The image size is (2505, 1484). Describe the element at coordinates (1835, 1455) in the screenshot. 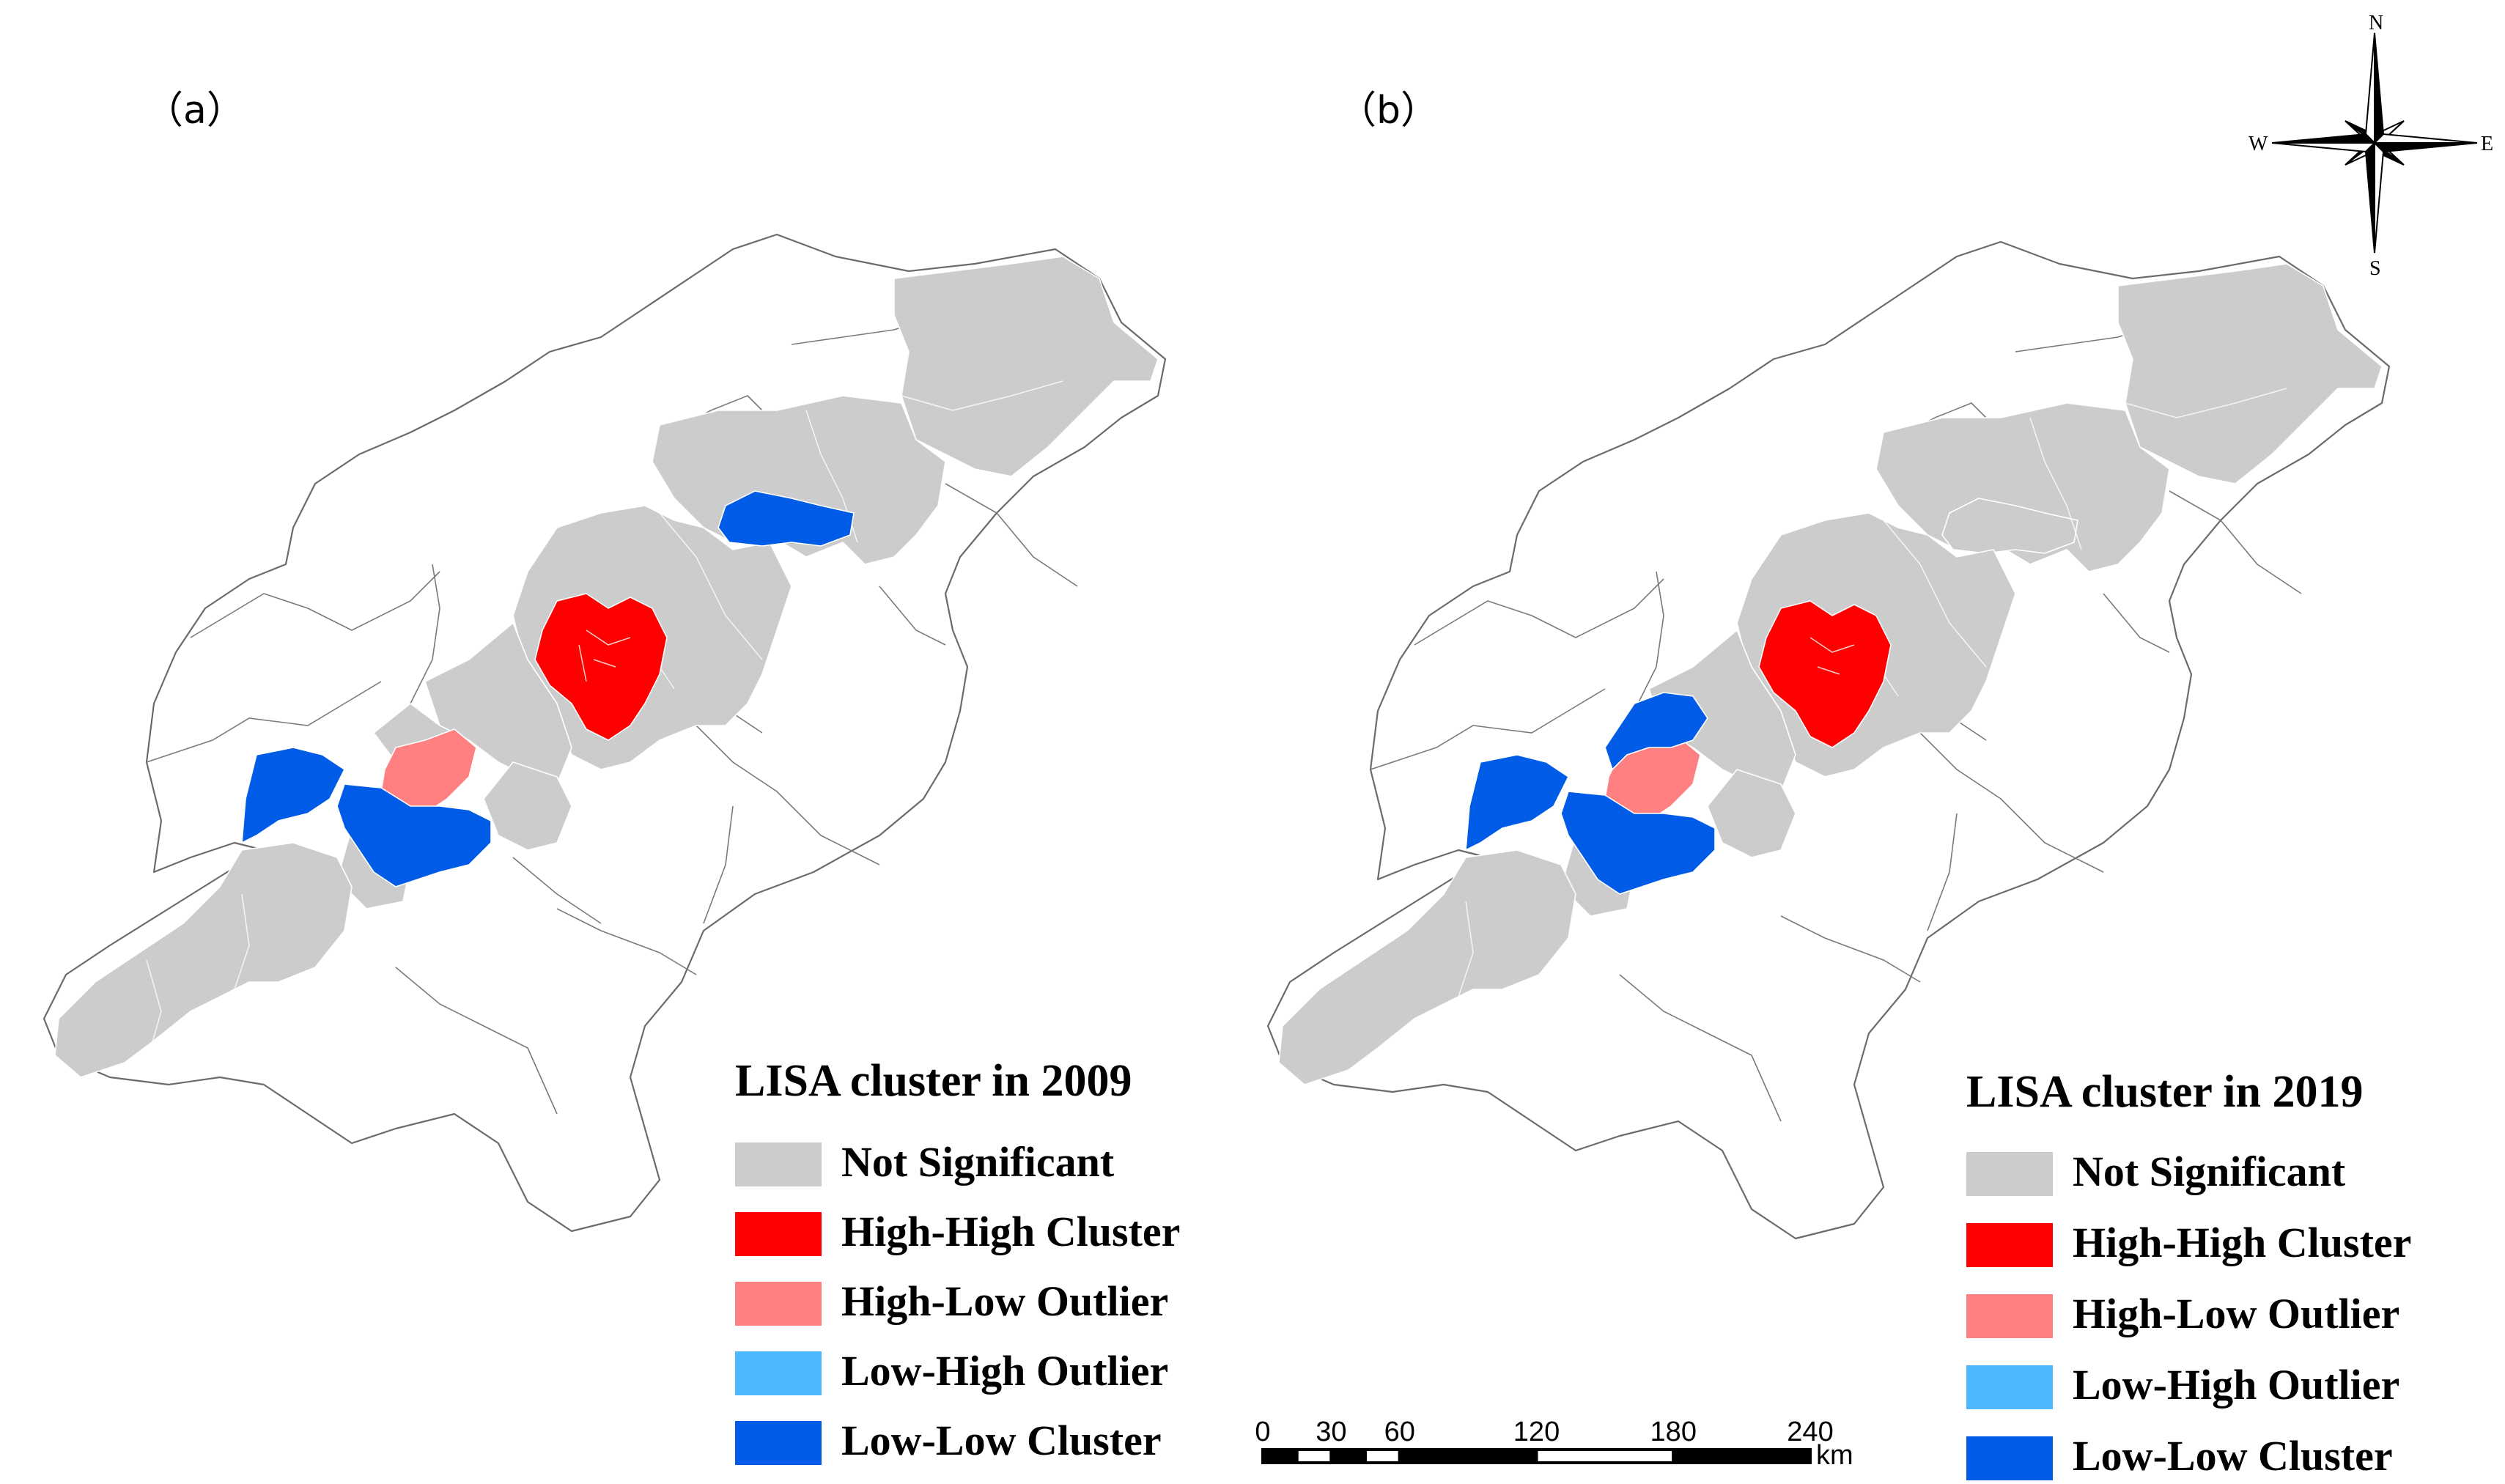

I see `scale-unit: km` at that location.